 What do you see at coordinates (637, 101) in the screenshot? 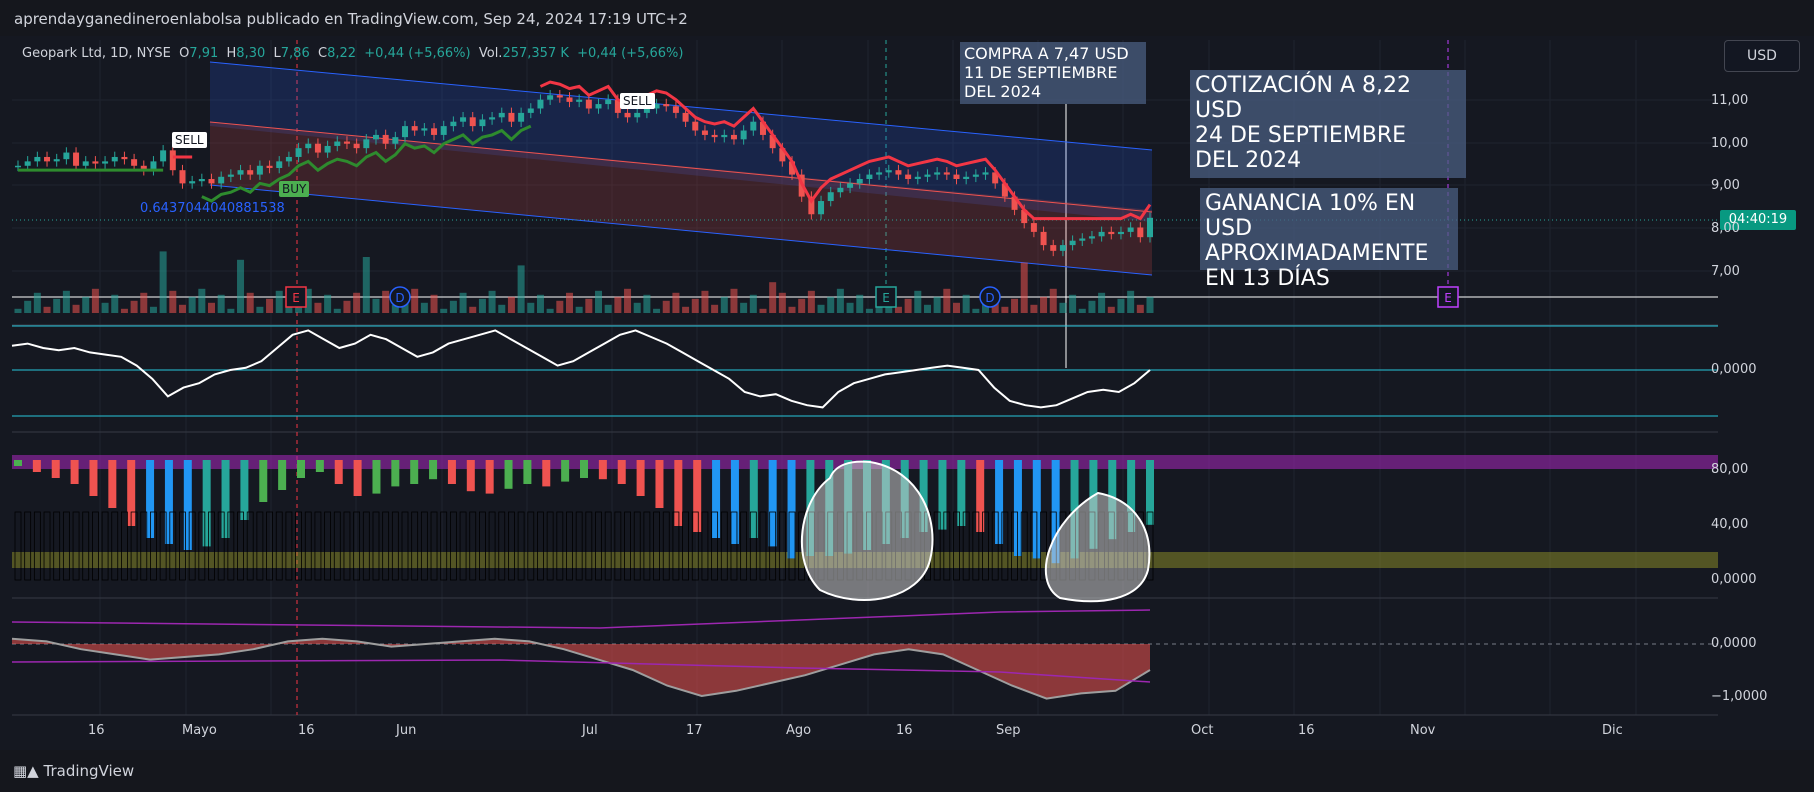
I see `sell-signal-label: SELL` at bounding box center [637, 101].